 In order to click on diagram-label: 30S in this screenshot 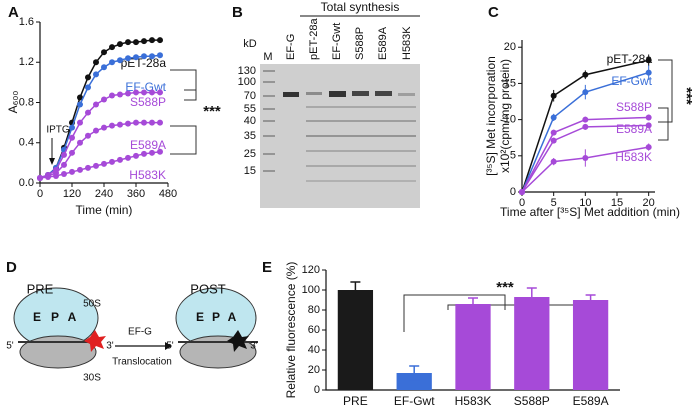, I will do `click(92, 378)`.